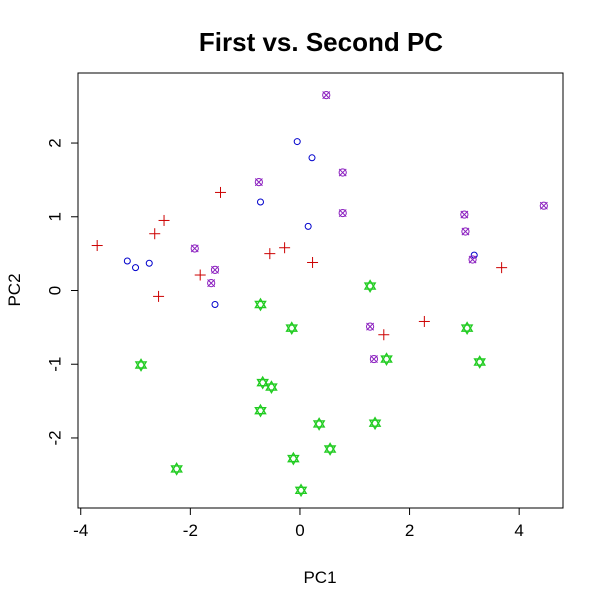  I want to click on x-tick-label: -2, so click(190, 530).